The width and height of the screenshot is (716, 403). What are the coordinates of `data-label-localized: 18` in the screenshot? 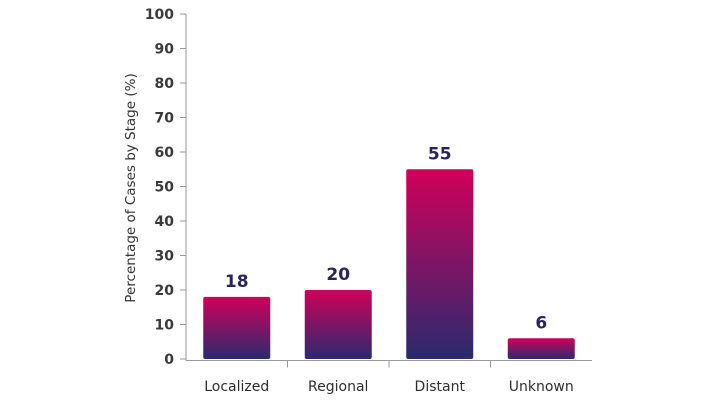 It's located at (237, 282).